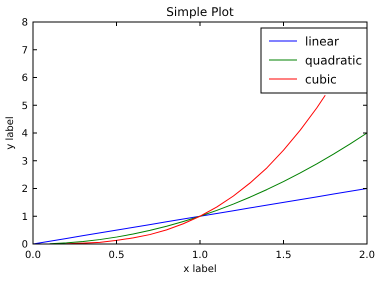 Image resolution: width=382 pixels, height=281 pixels. I want to click on x-tick-label: 0.0, so click(33, 255).